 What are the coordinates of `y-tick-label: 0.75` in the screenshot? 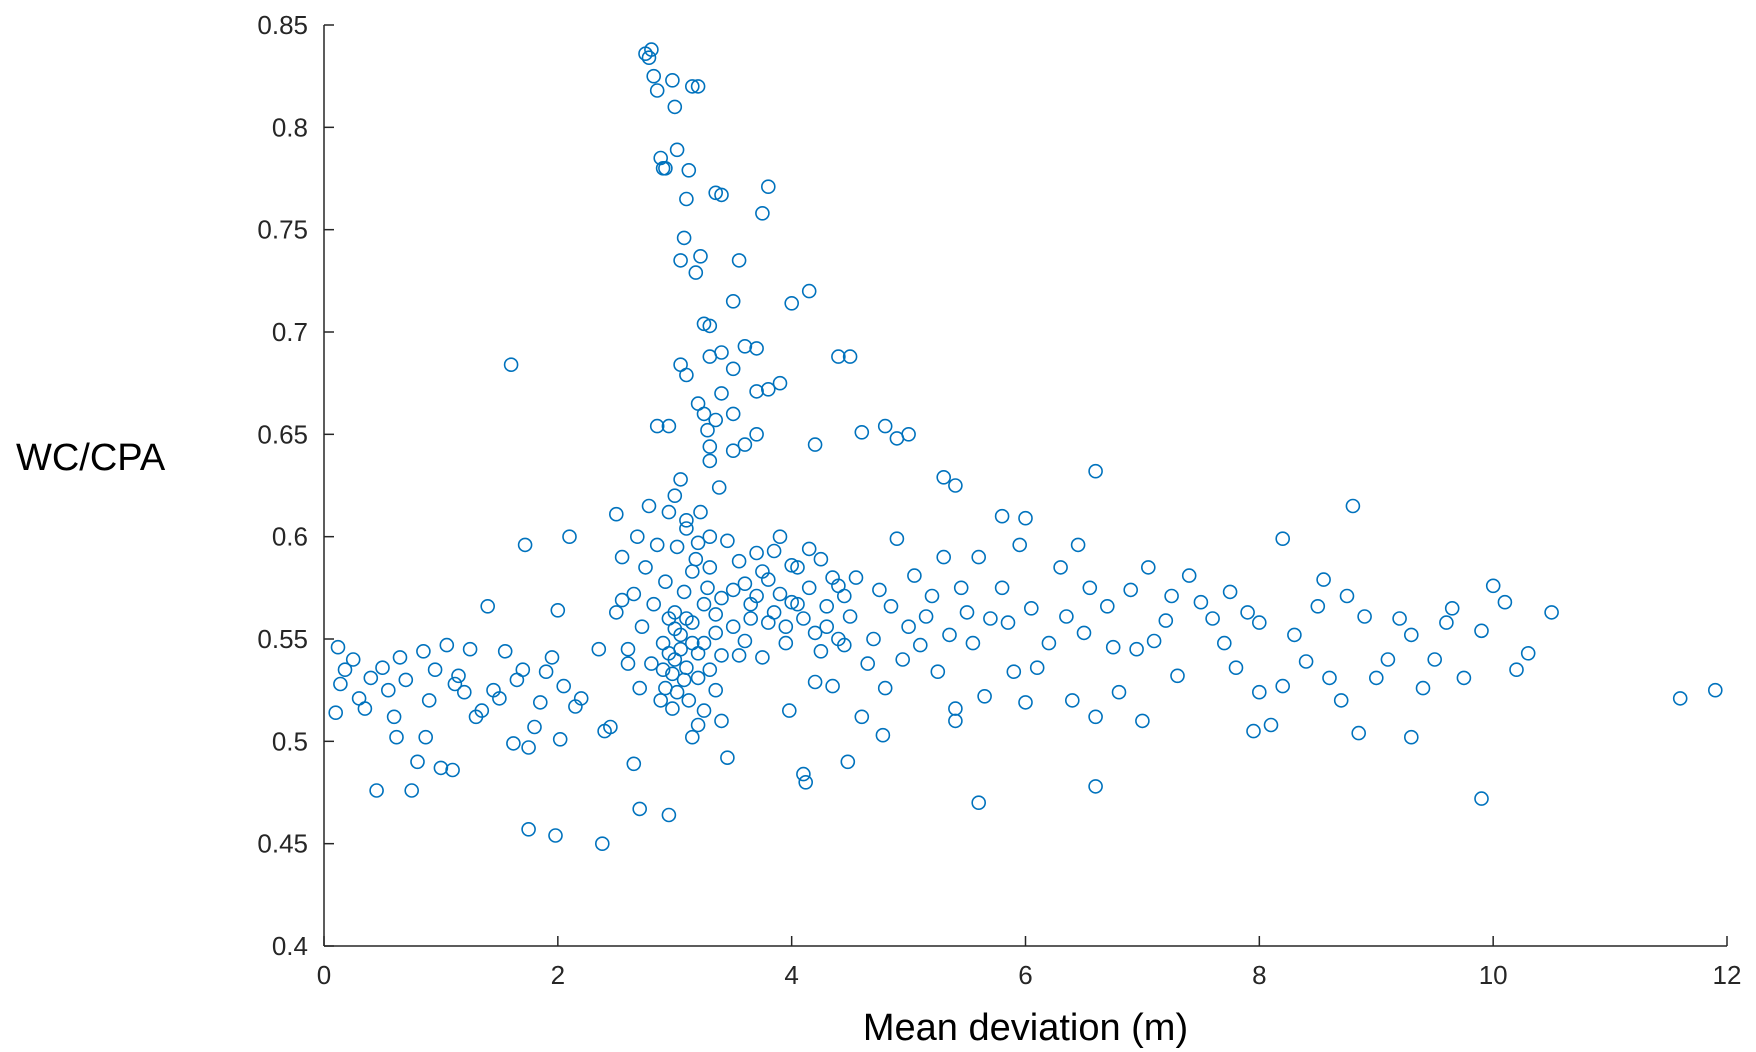 It's located at (282, 230).